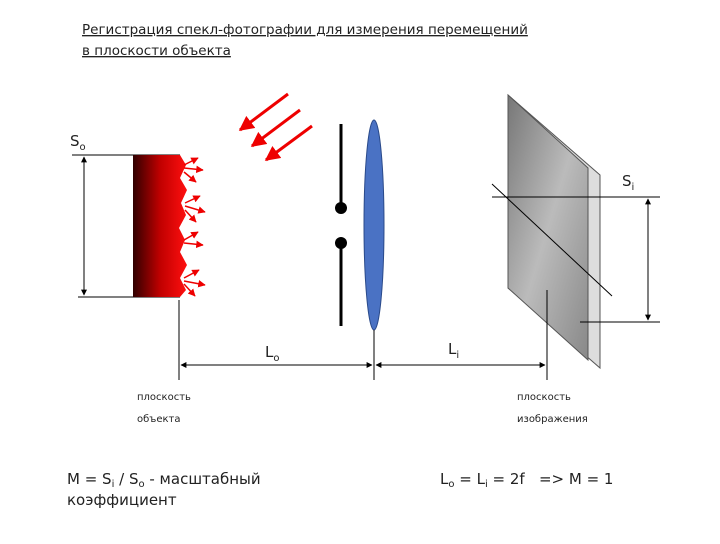 The height and width of the screenshot is (544, 720). I want to click on incoming-light, so click(275, 127).